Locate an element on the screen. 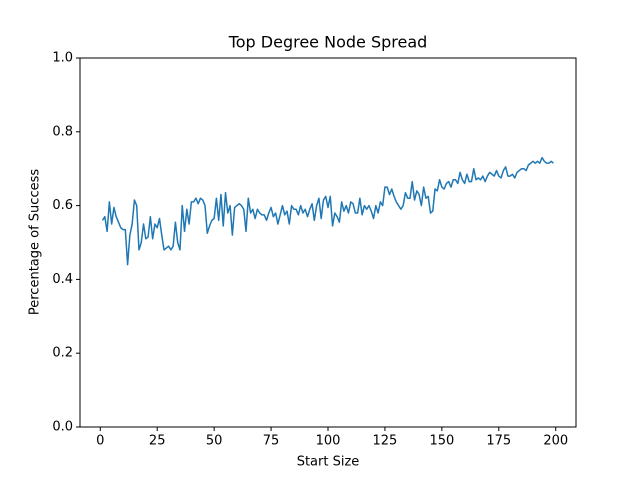 This screenshot has width=640, height=480. x-tick-label: 0 is located at coordinates (100, 441).